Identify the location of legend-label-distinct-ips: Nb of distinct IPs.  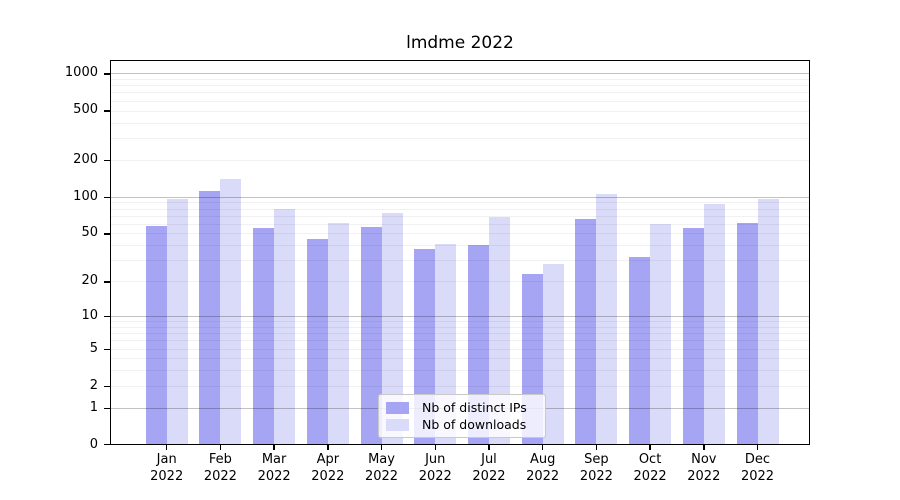
(474, 407).